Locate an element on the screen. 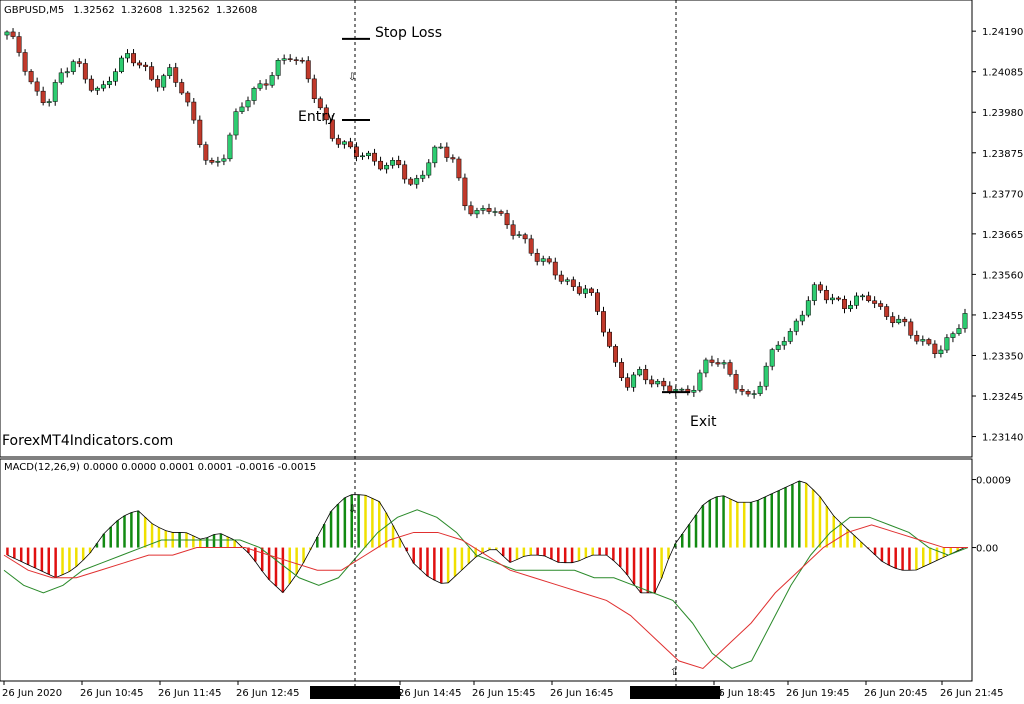  x-tick-label: 26 Jun 2020 is located at coordinates (32, 693).